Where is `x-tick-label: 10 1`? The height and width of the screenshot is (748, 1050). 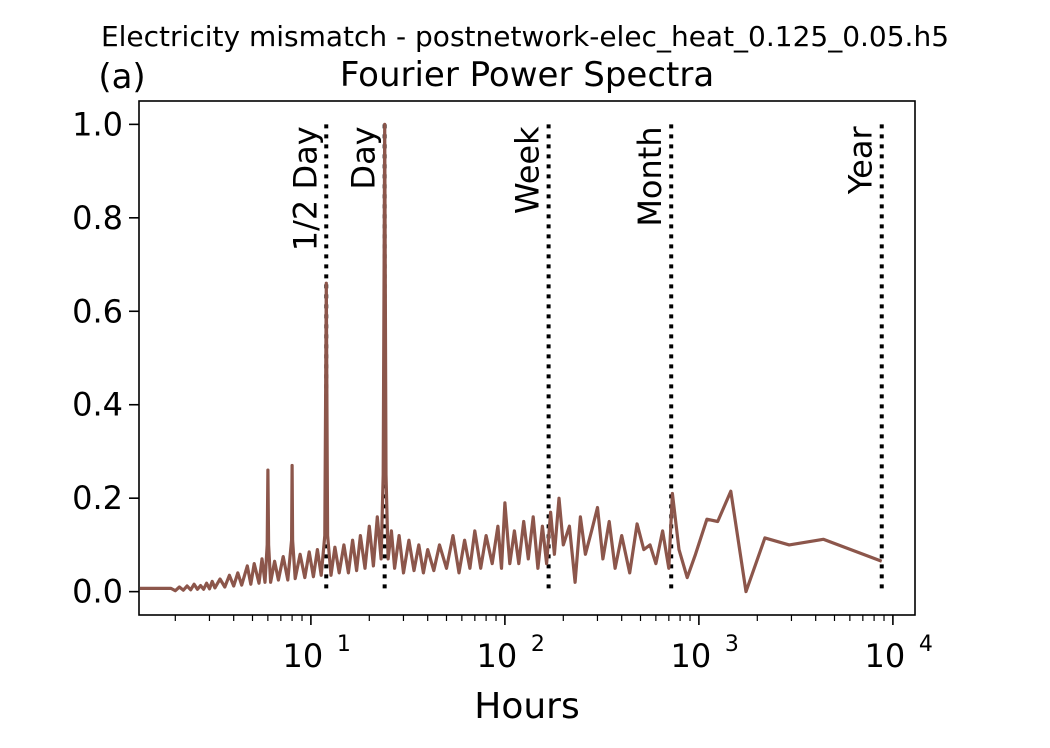
x-tick-label: 10 1 is located at coordinates (317, 653).